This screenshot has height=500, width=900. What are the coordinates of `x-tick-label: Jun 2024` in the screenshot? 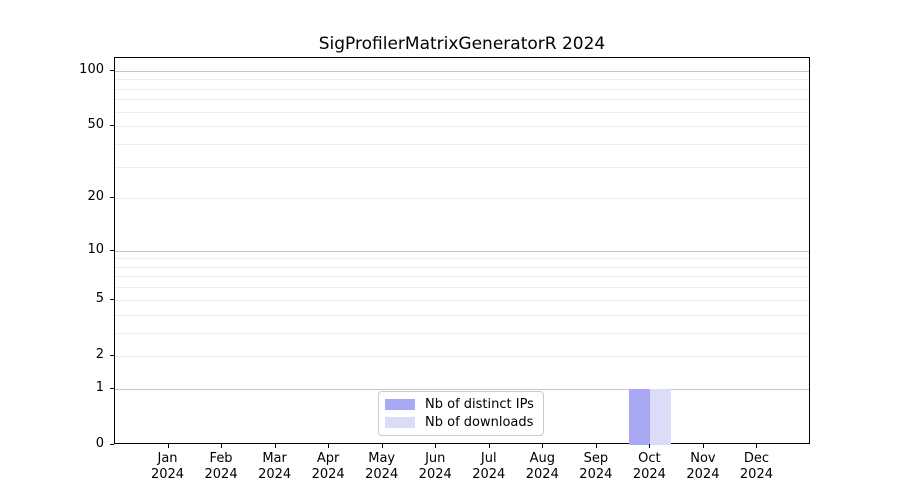 It's located at (435, 467).